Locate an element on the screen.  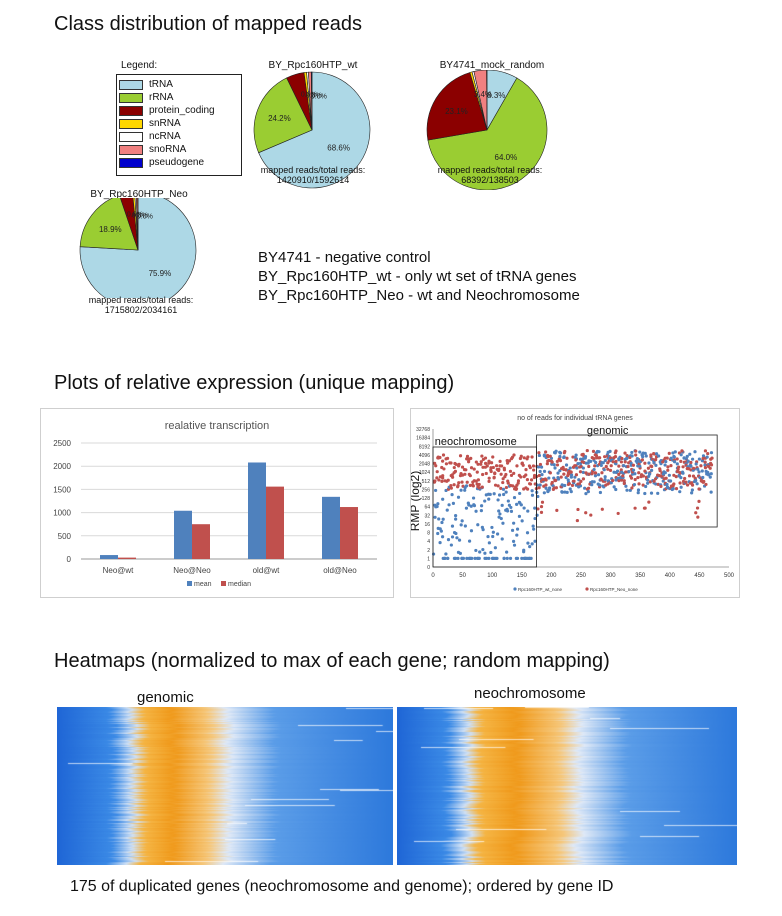
y-axis-label: RMP (log2) is located at coordinates (416, 501).